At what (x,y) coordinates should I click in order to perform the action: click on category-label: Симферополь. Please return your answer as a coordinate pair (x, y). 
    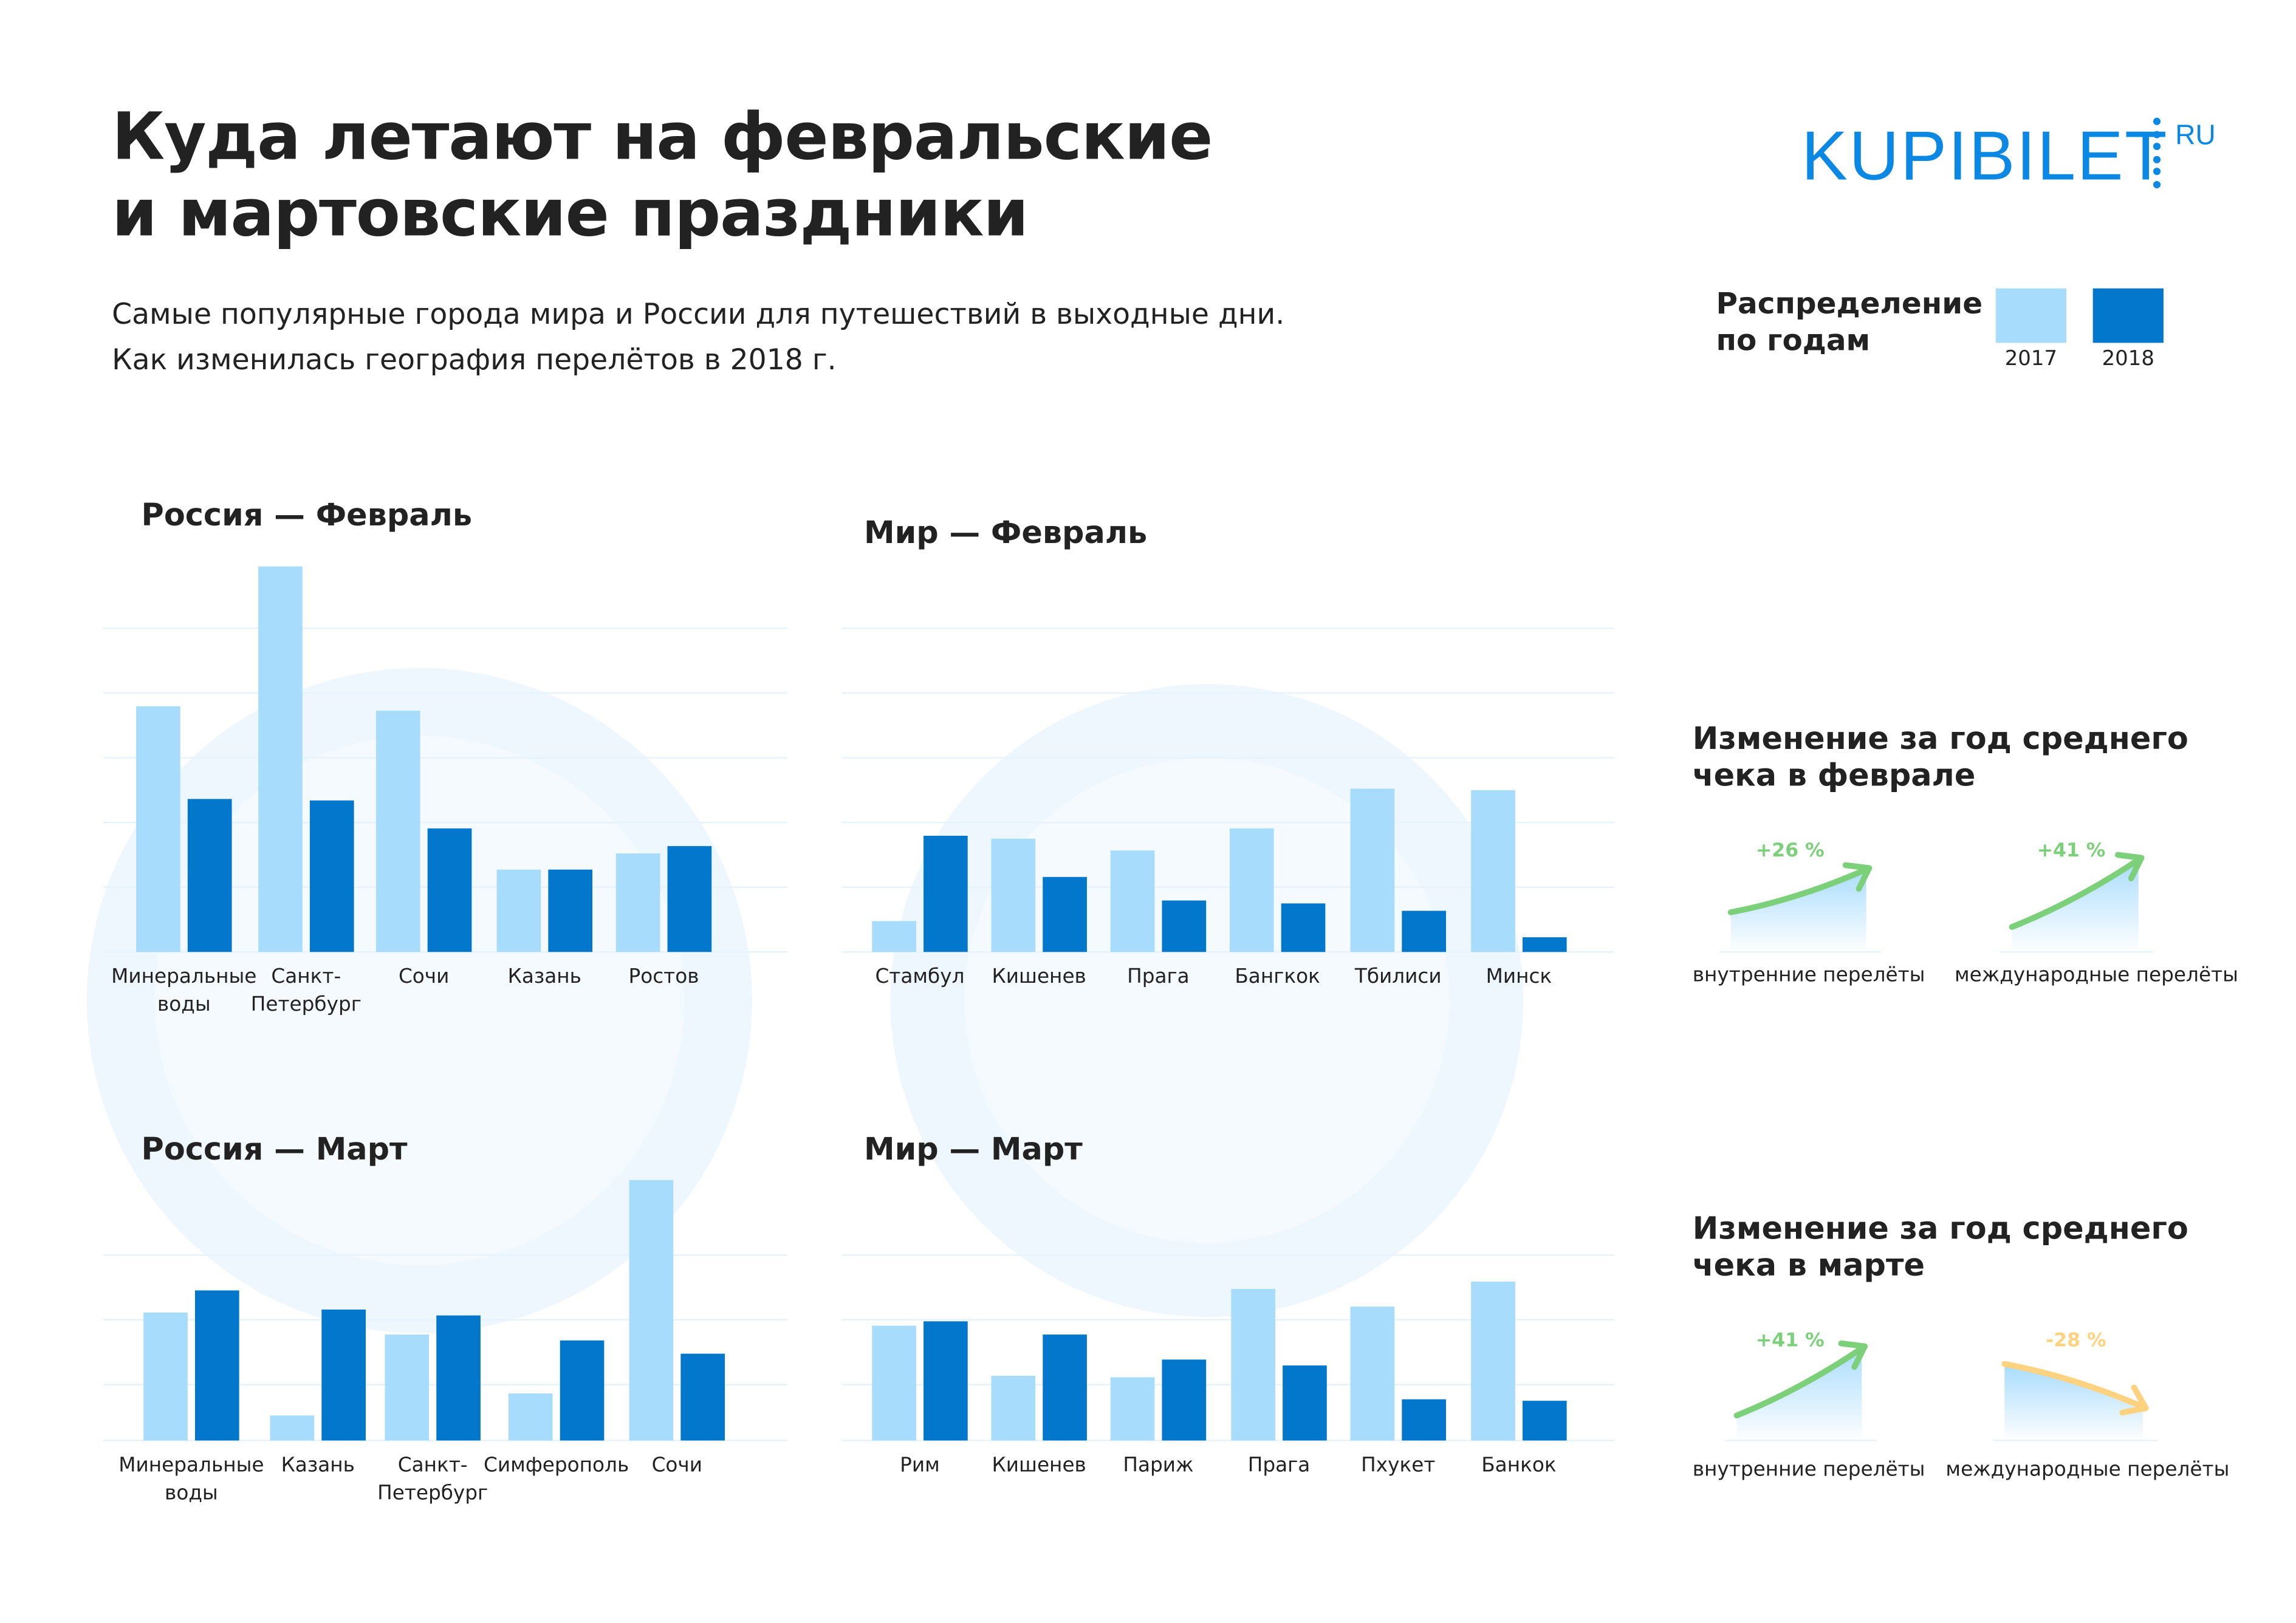
    Looking at the image, I should click on (556, 1466).